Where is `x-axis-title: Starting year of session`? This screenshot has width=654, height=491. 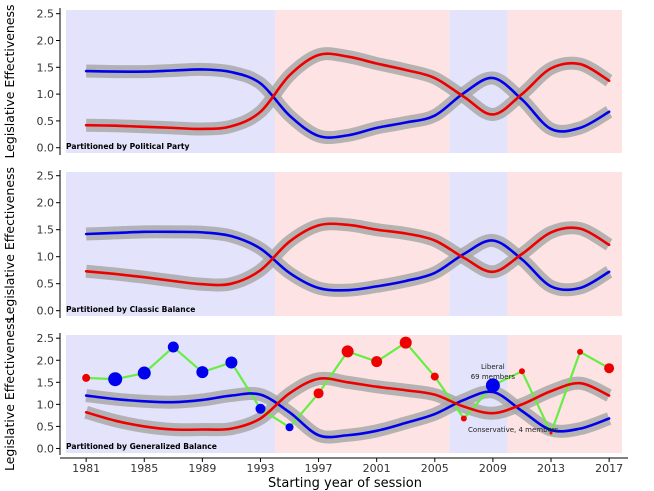
x-axis-title: Starting year of session is located at coordinates (345, 483).